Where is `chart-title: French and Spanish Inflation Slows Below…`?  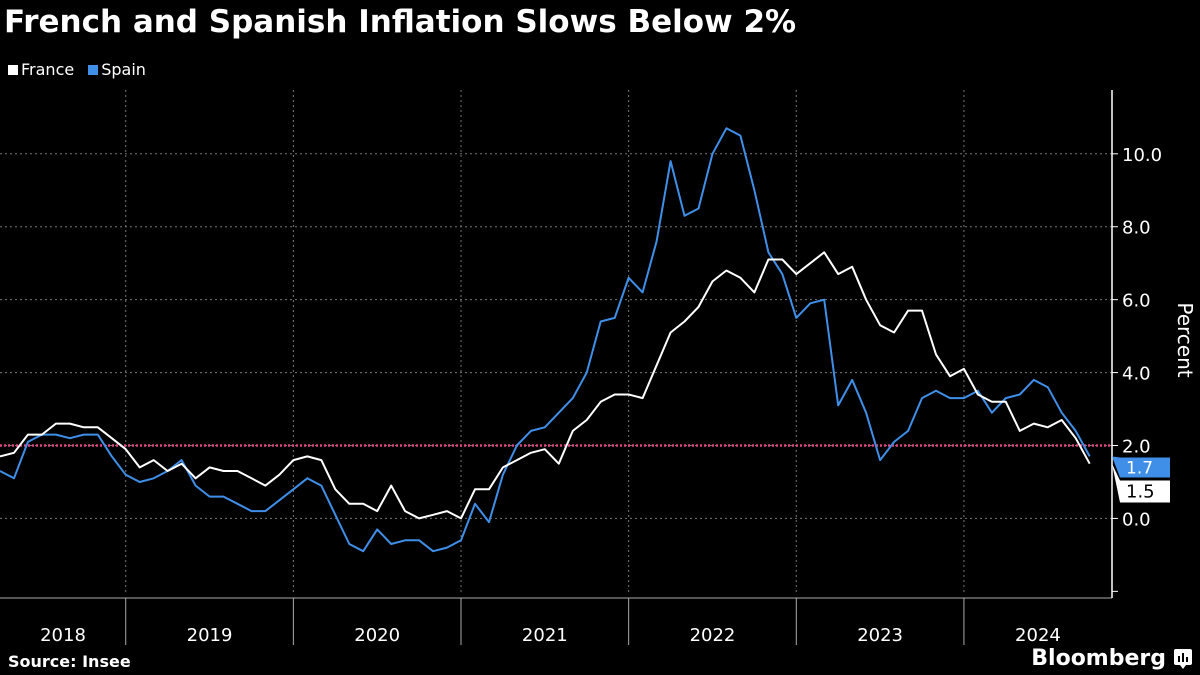
chart-title: French and Spanish Inflation Slows Below… is located at coordinates (400, 22).